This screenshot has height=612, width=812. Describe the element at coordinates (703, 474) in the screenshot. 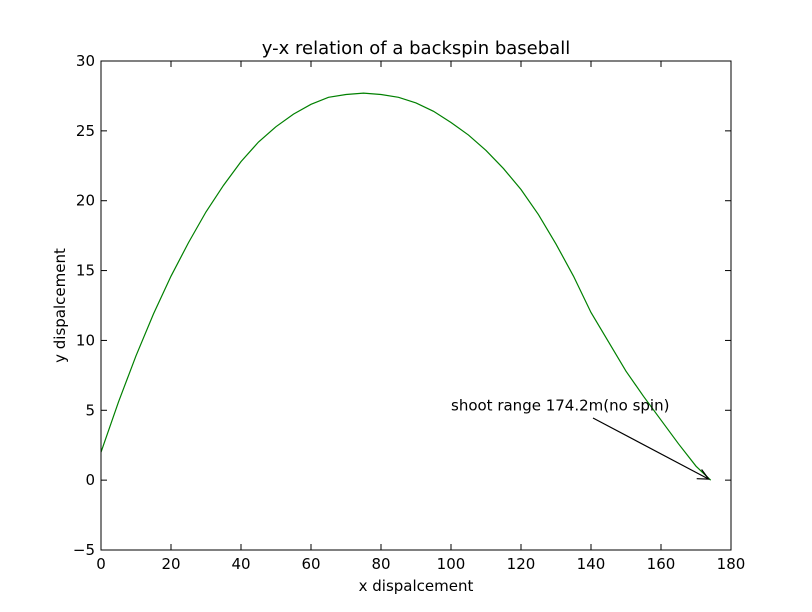

I see `annotation-arrowhead` at that location.